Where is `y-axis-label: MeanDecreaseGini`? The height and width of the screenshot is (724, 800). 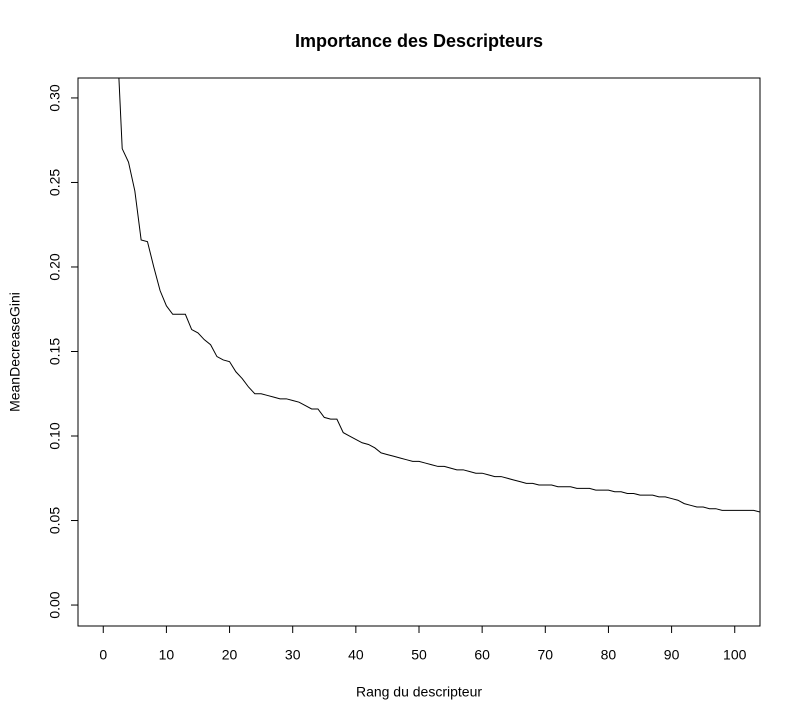
y-axis-label: MeanDecreaseGini is located at coordinates (15, 352).